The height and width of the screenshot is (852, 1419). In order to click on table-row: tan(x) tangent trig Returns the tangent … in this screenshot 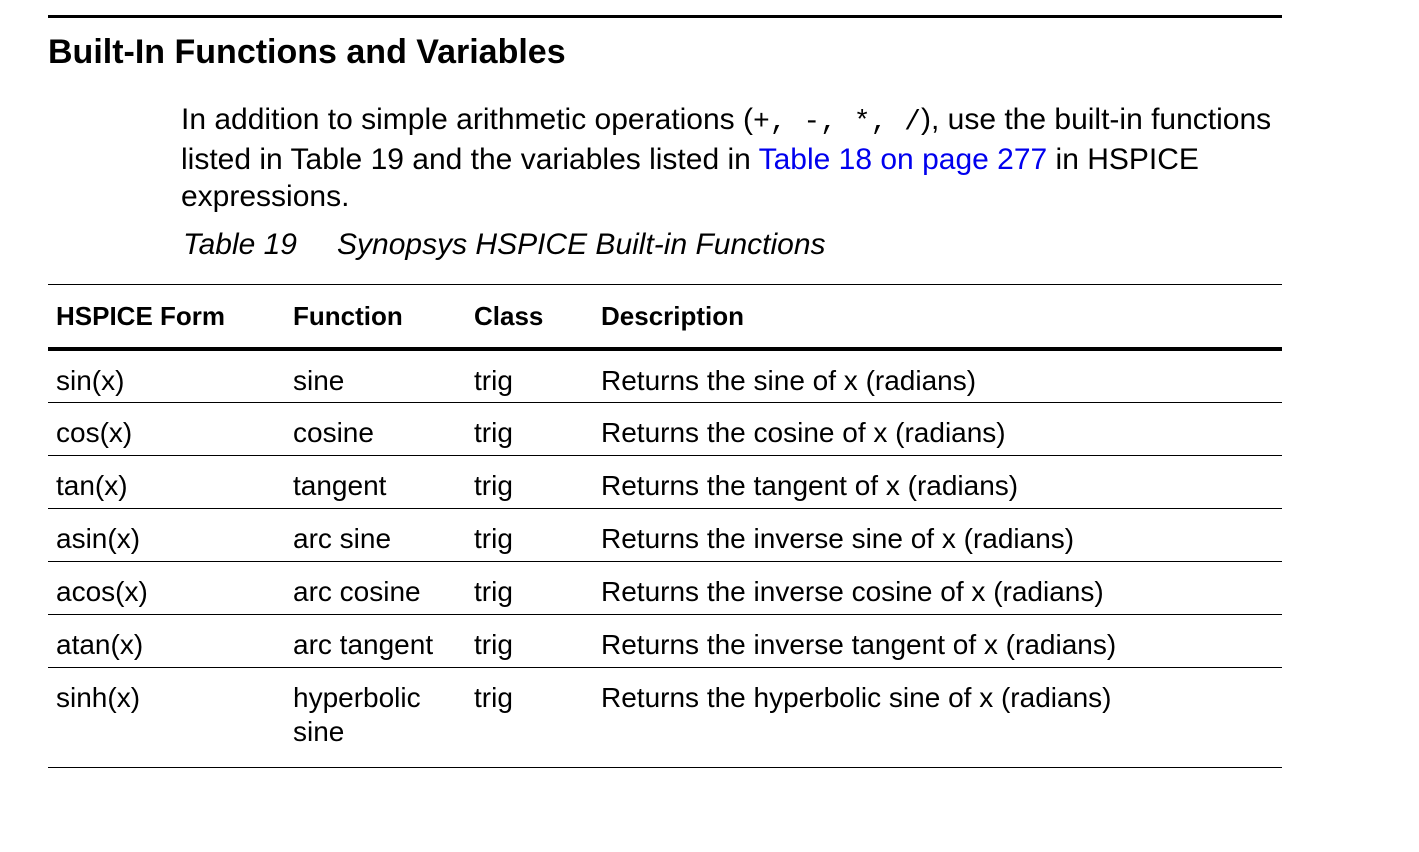, I will do `click(665, 482)`.